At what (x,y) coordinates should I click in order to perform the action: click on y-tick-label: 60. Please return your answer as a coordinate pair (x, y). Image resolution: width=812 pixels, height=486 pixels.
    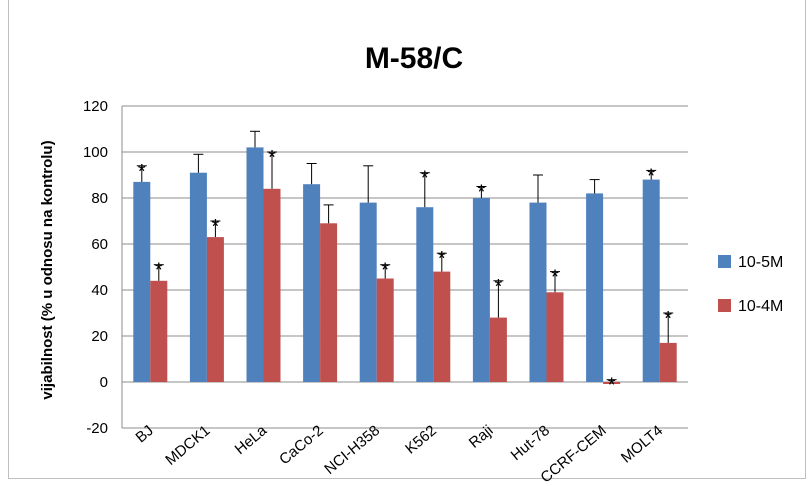
    Looking at the image, I should click on (99, 244).